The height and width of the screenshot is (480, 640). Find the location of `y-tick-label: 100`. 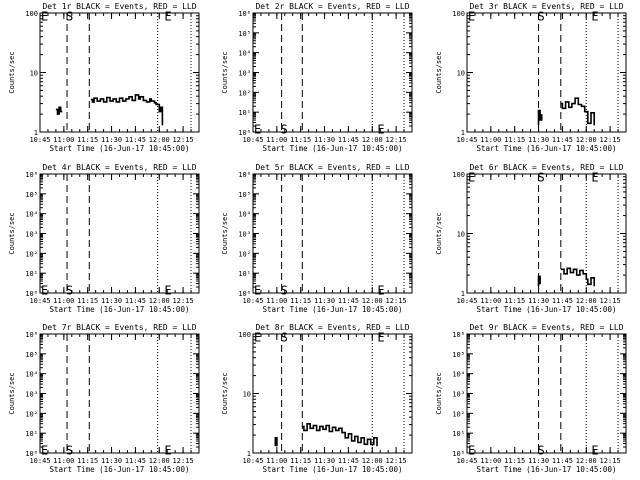

y-tick-label: 100 is located at coordinates (458, 14).